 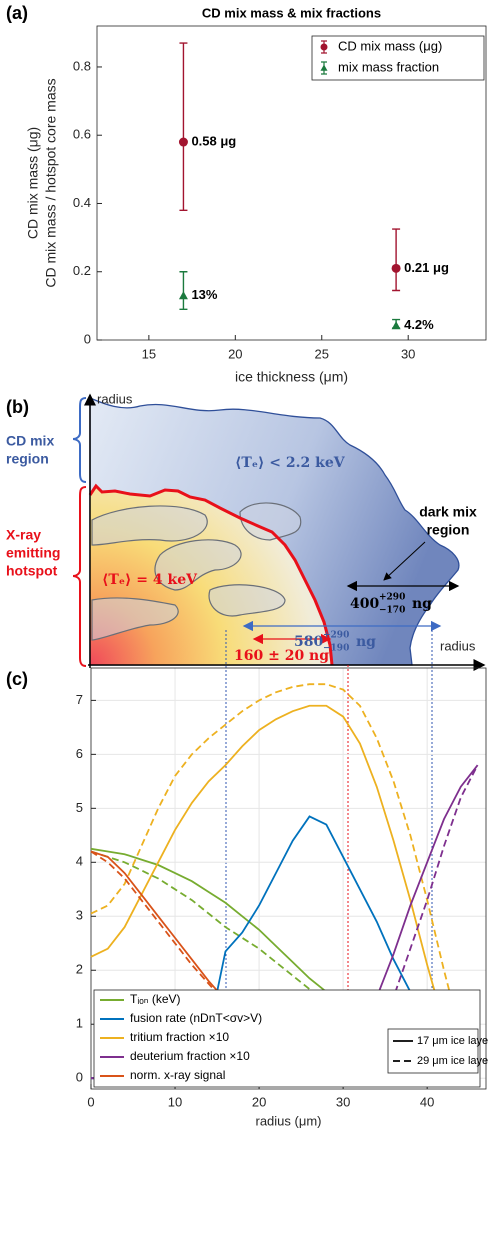 I want to click on y-tick-label: 0.6, so click(x=82, y=134).